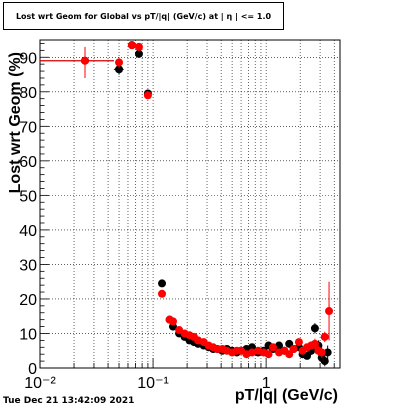 The width and height of the screenshot is (400, 409). I want to click on x-tick-label: 1, so click(266, 383).